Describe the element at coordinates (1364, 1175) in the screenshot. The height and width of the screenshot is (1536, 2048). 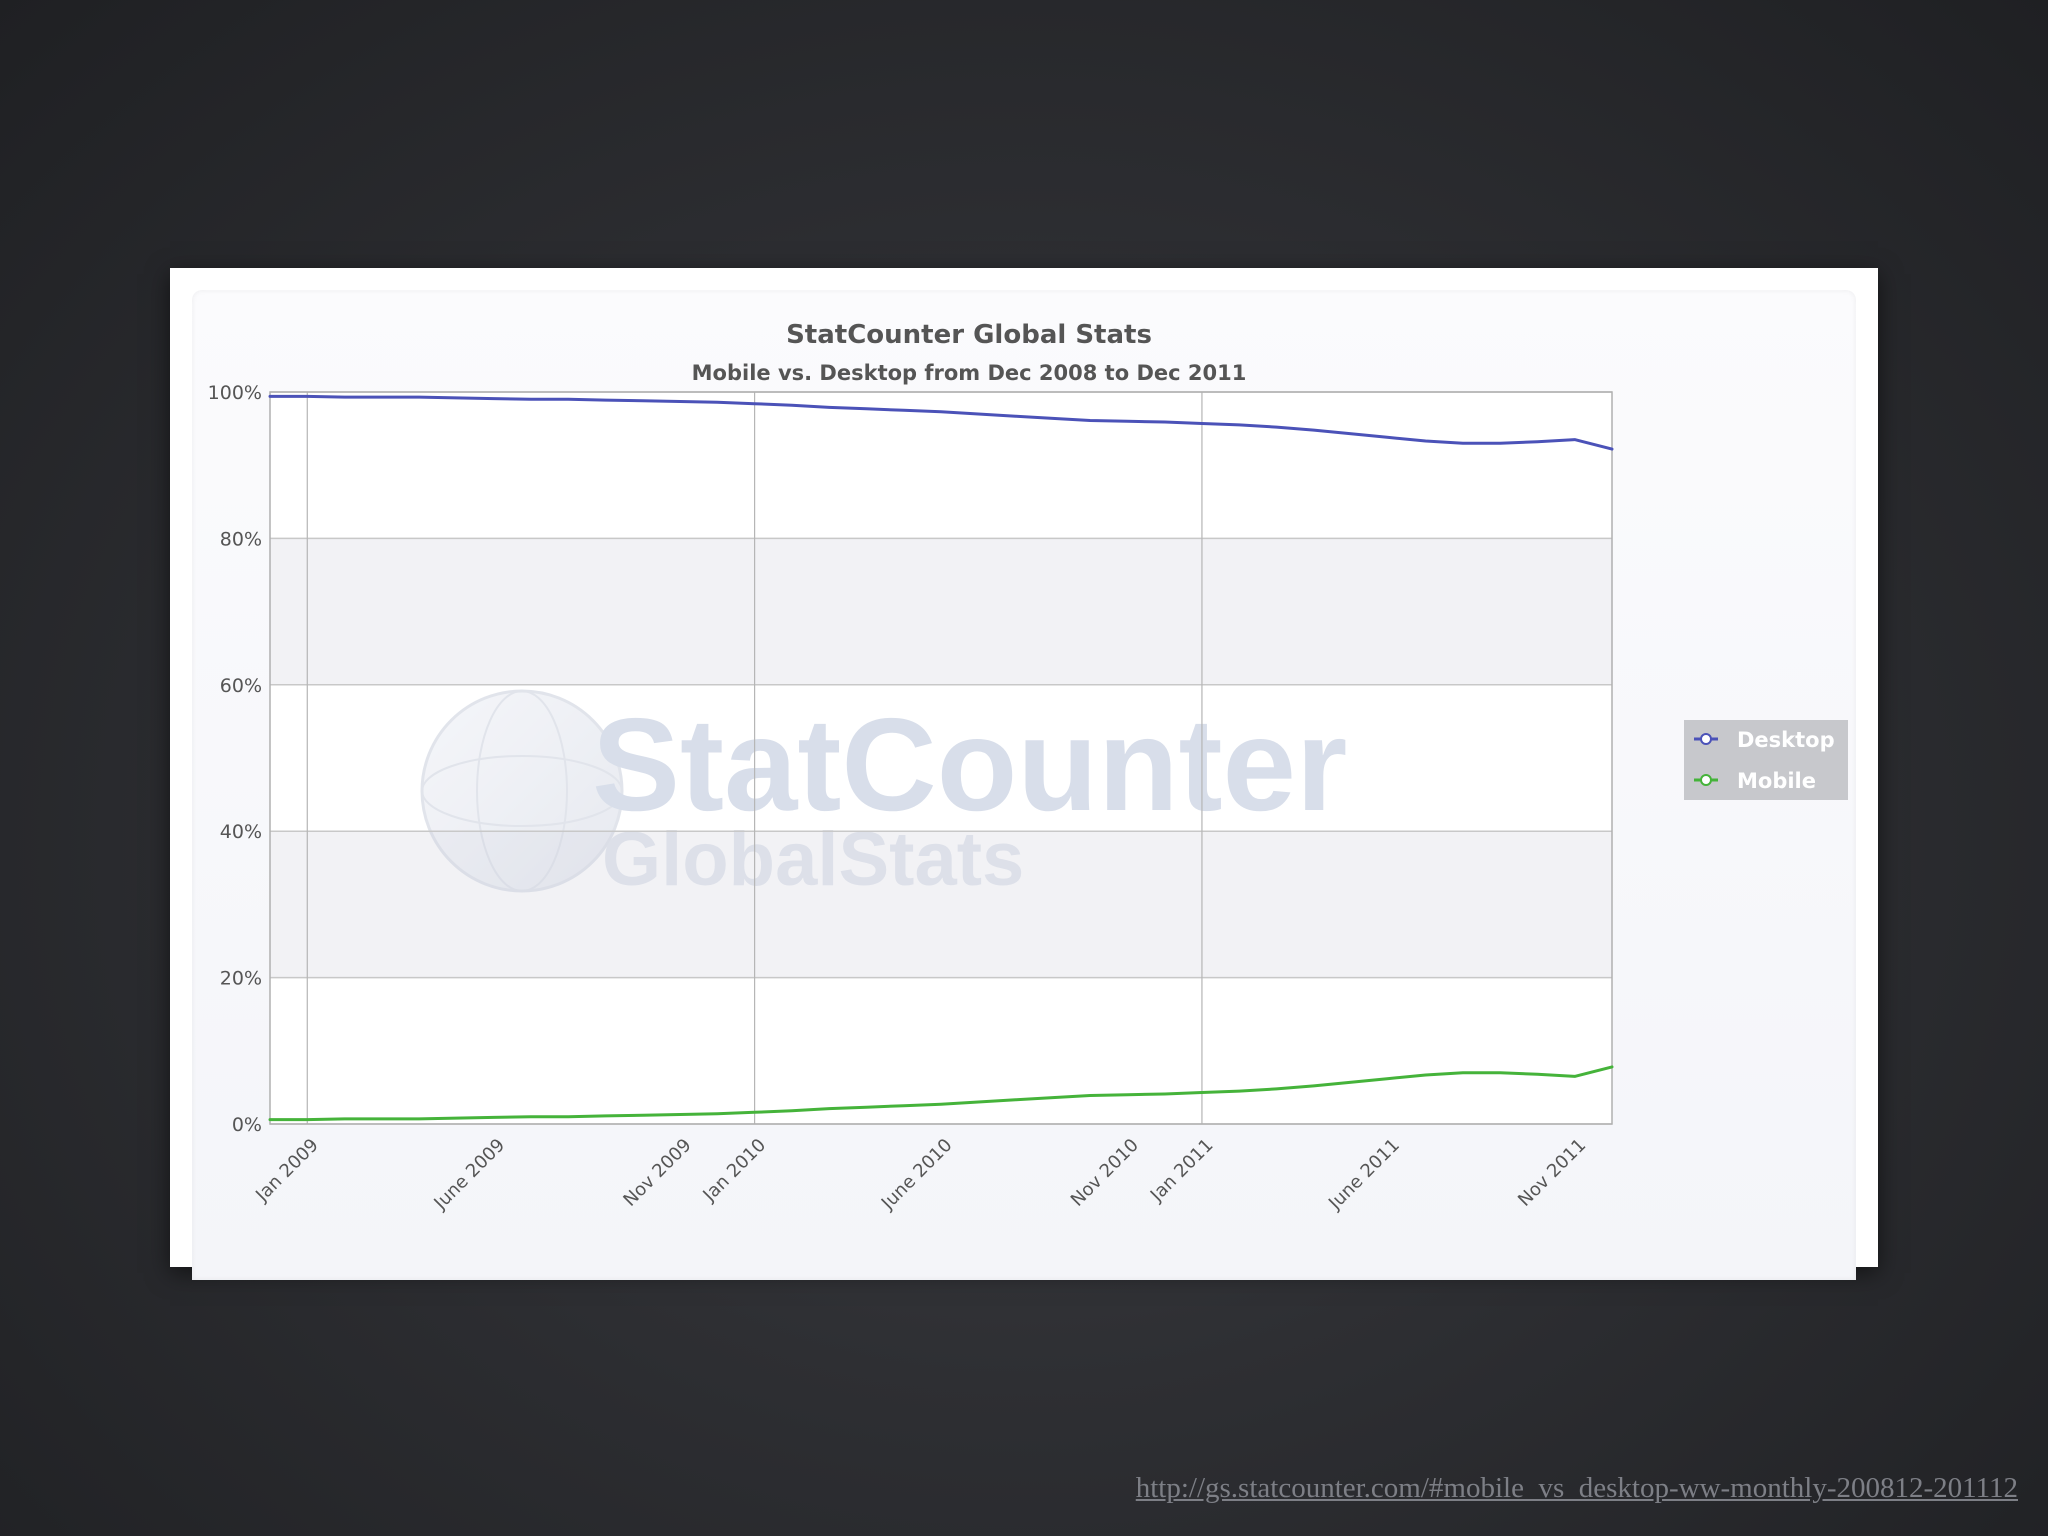
I see `x-tick-label: June 2011` at that location.